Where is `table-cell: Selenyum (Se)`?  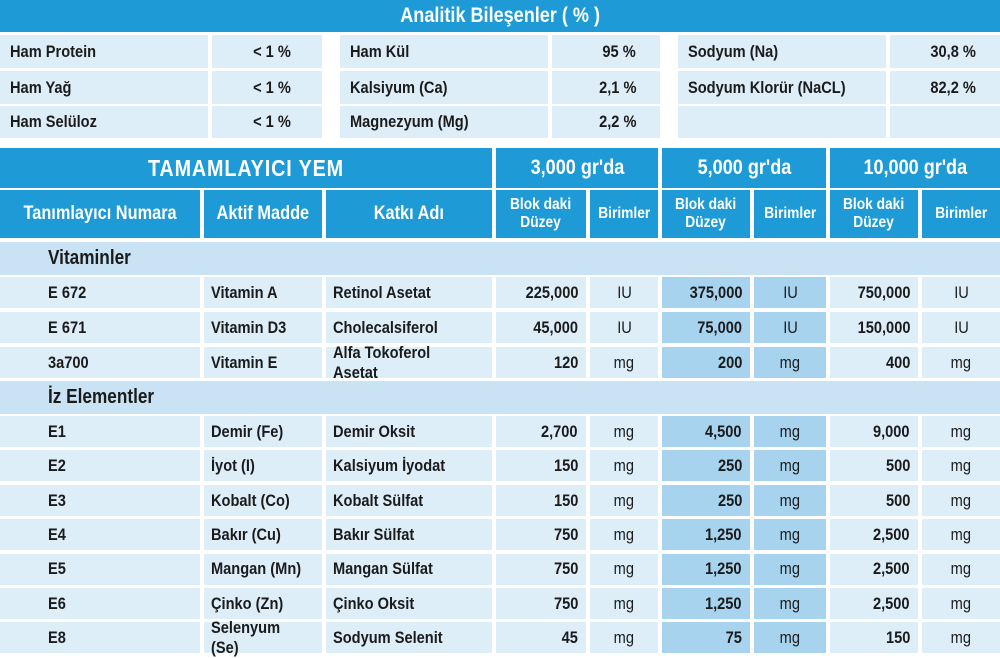 table-cell: Selenyum (Se) is located at coordinates (263, 637).